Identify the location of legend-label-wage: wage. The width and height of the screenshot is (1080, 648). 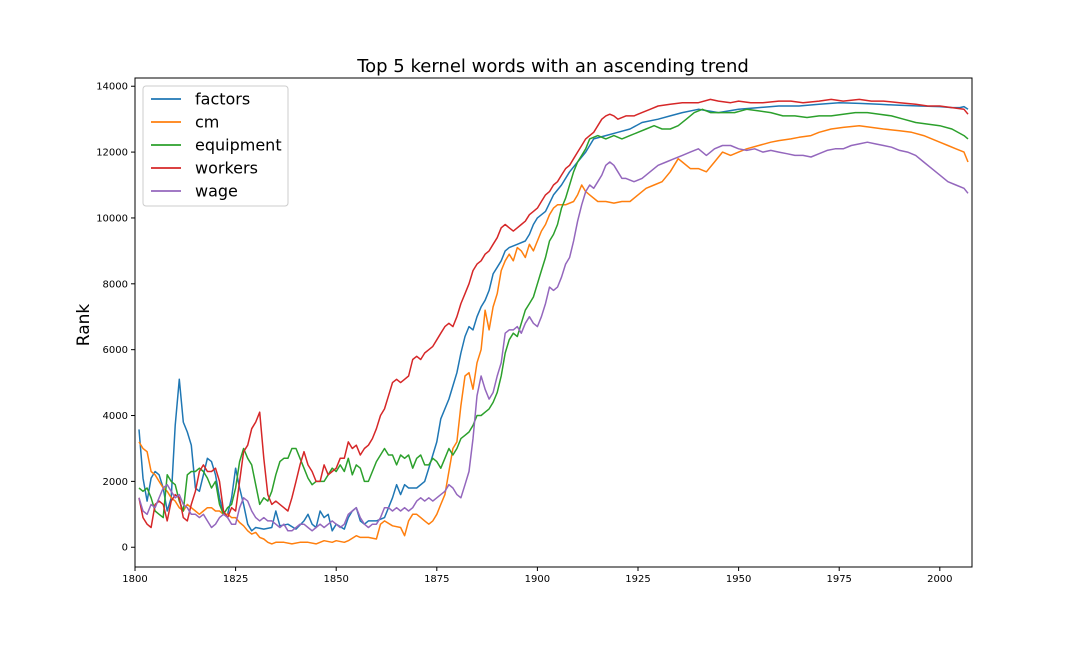
(216, 191).